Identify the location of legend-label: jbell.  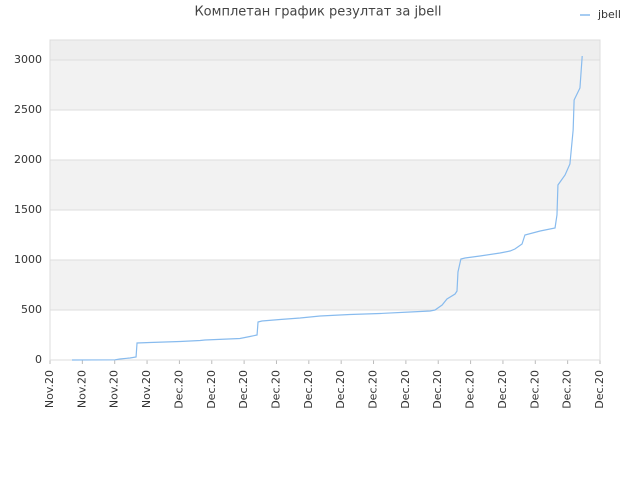
(609, 14).